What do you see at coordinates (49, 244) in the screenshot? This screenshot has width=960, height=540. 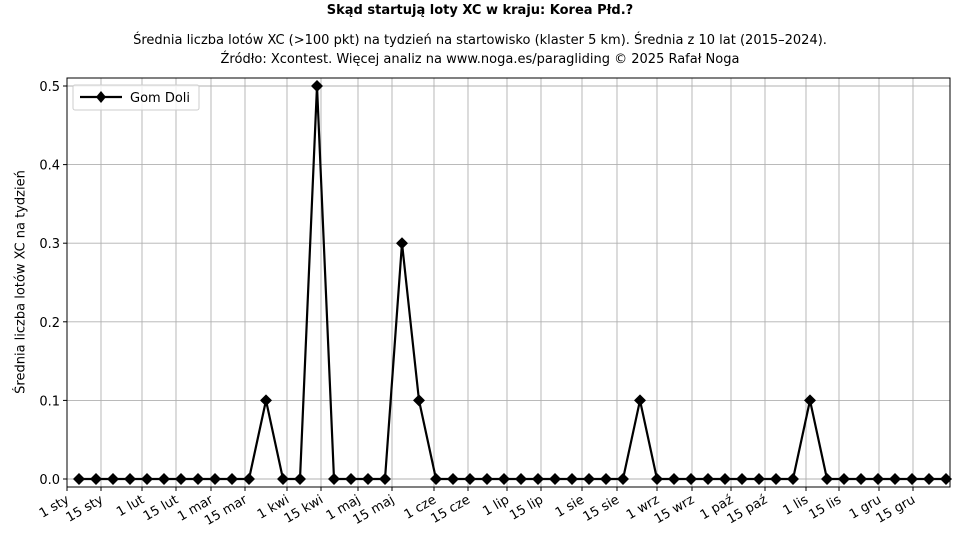 I see `y-tick-label: 0.3` at bounding box center [49, 244].